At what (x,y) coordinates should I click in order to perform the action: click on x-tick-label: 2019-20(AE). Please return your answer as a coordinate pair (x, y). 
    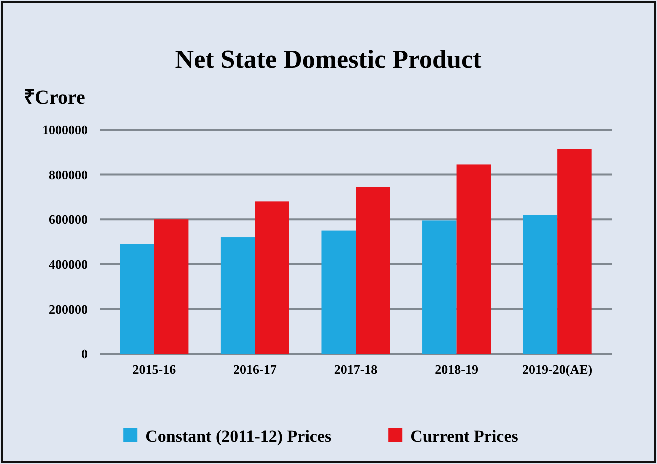
    Looking at the image, I should click on (557, 369).